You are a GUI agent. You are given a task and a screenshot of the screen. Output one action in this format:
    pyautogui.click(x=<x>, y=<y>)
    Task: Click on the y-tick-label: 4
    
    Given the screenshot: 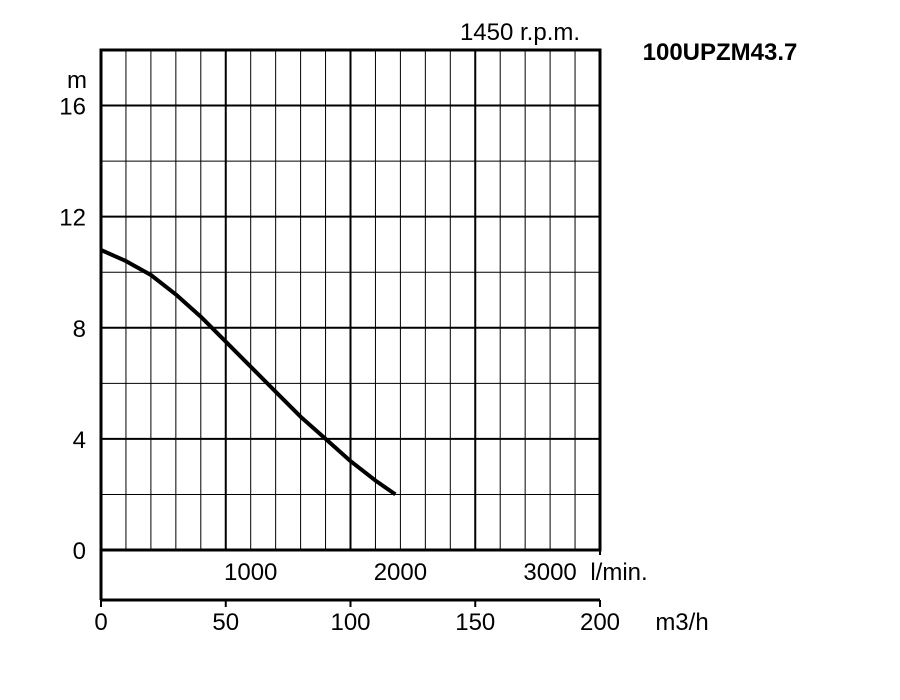 What is the action you would take?
    pyautogui.click(x=79, y=440)
    